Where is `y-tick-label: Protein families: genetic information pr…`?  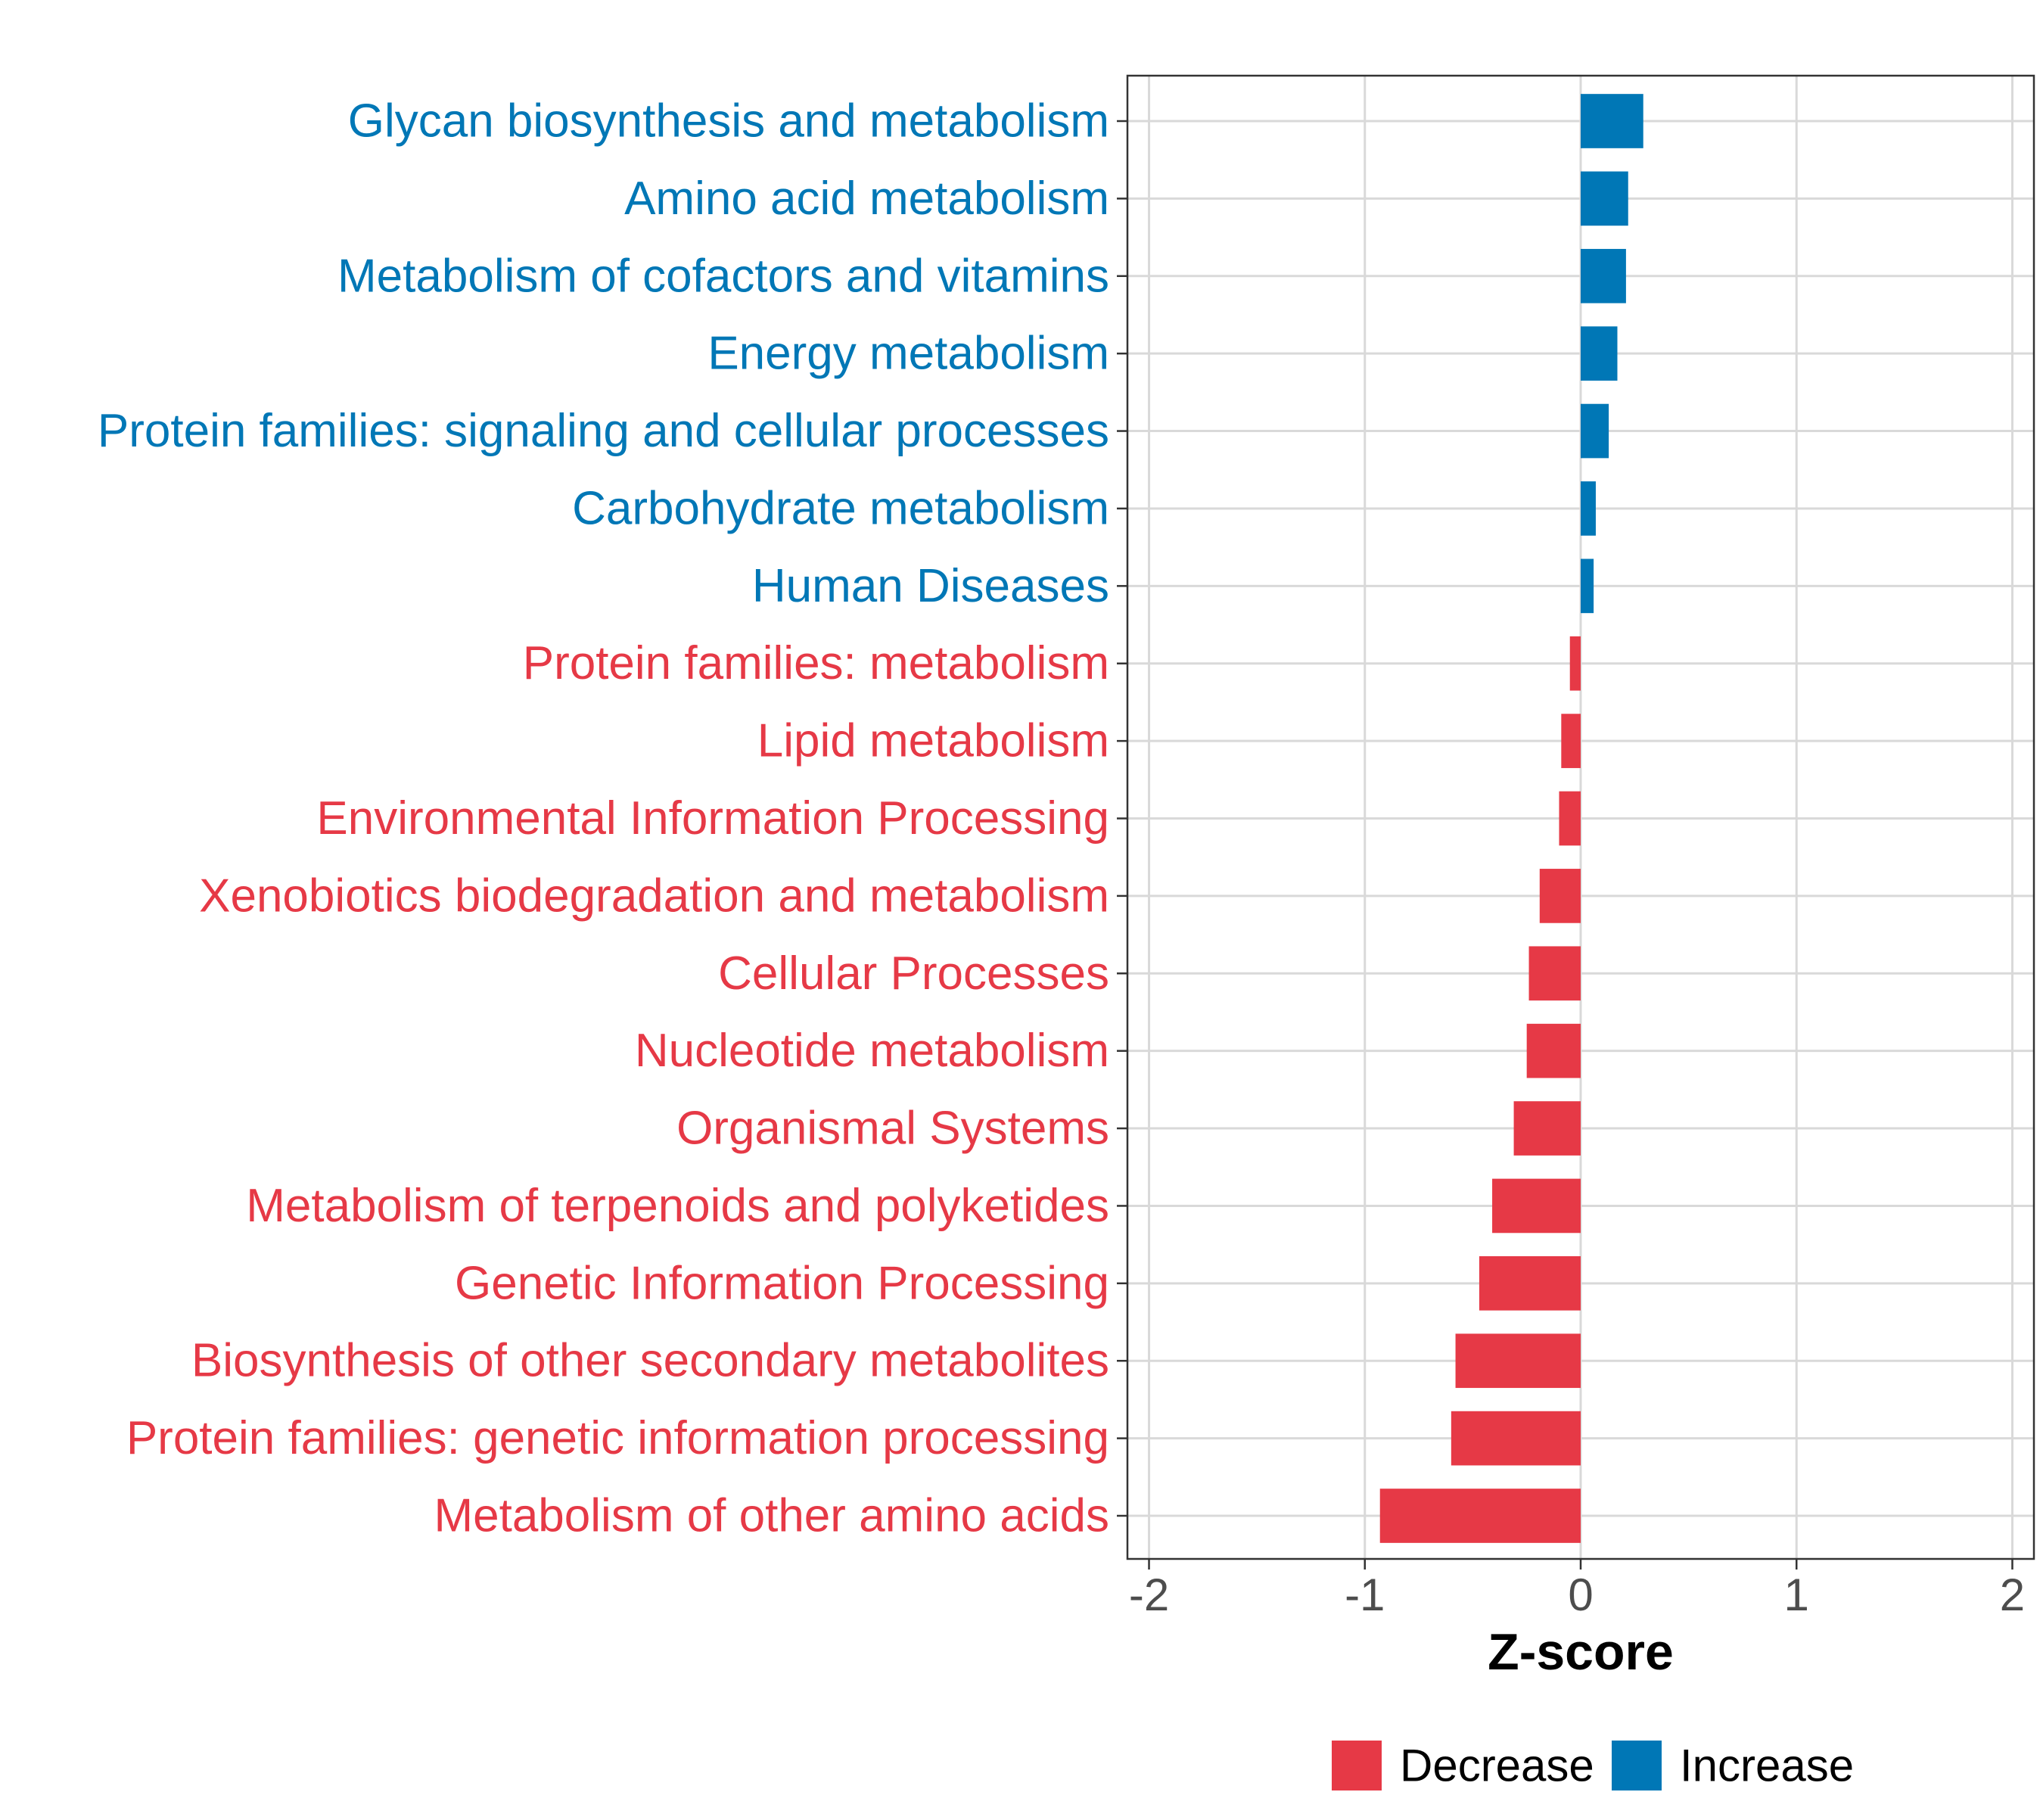
y-tick-label: Protein families: genetic information pr… is located at coordinates (617, 1438).